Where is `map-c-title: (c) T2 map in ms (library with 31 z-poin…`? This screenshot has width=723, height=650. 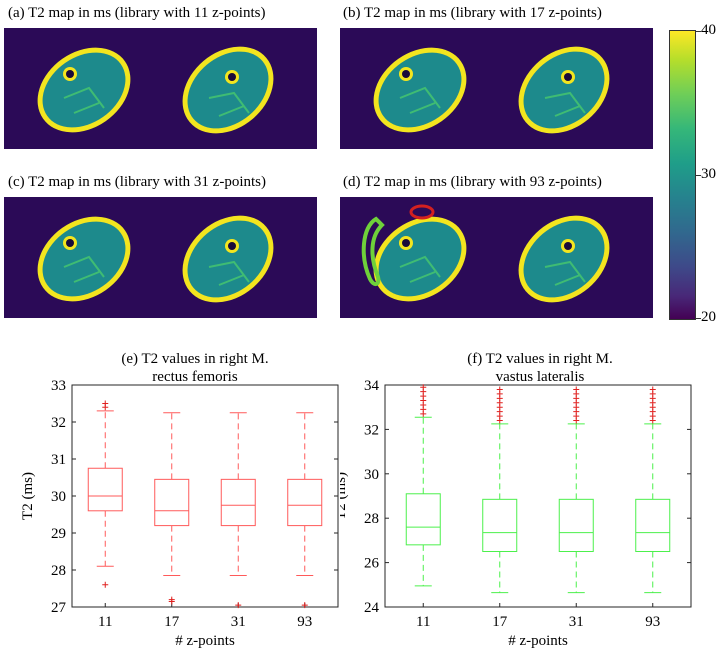 map-c-title: (c) T2 map in ms (library with 31 z-poin… is located at coordinates (137, 182).